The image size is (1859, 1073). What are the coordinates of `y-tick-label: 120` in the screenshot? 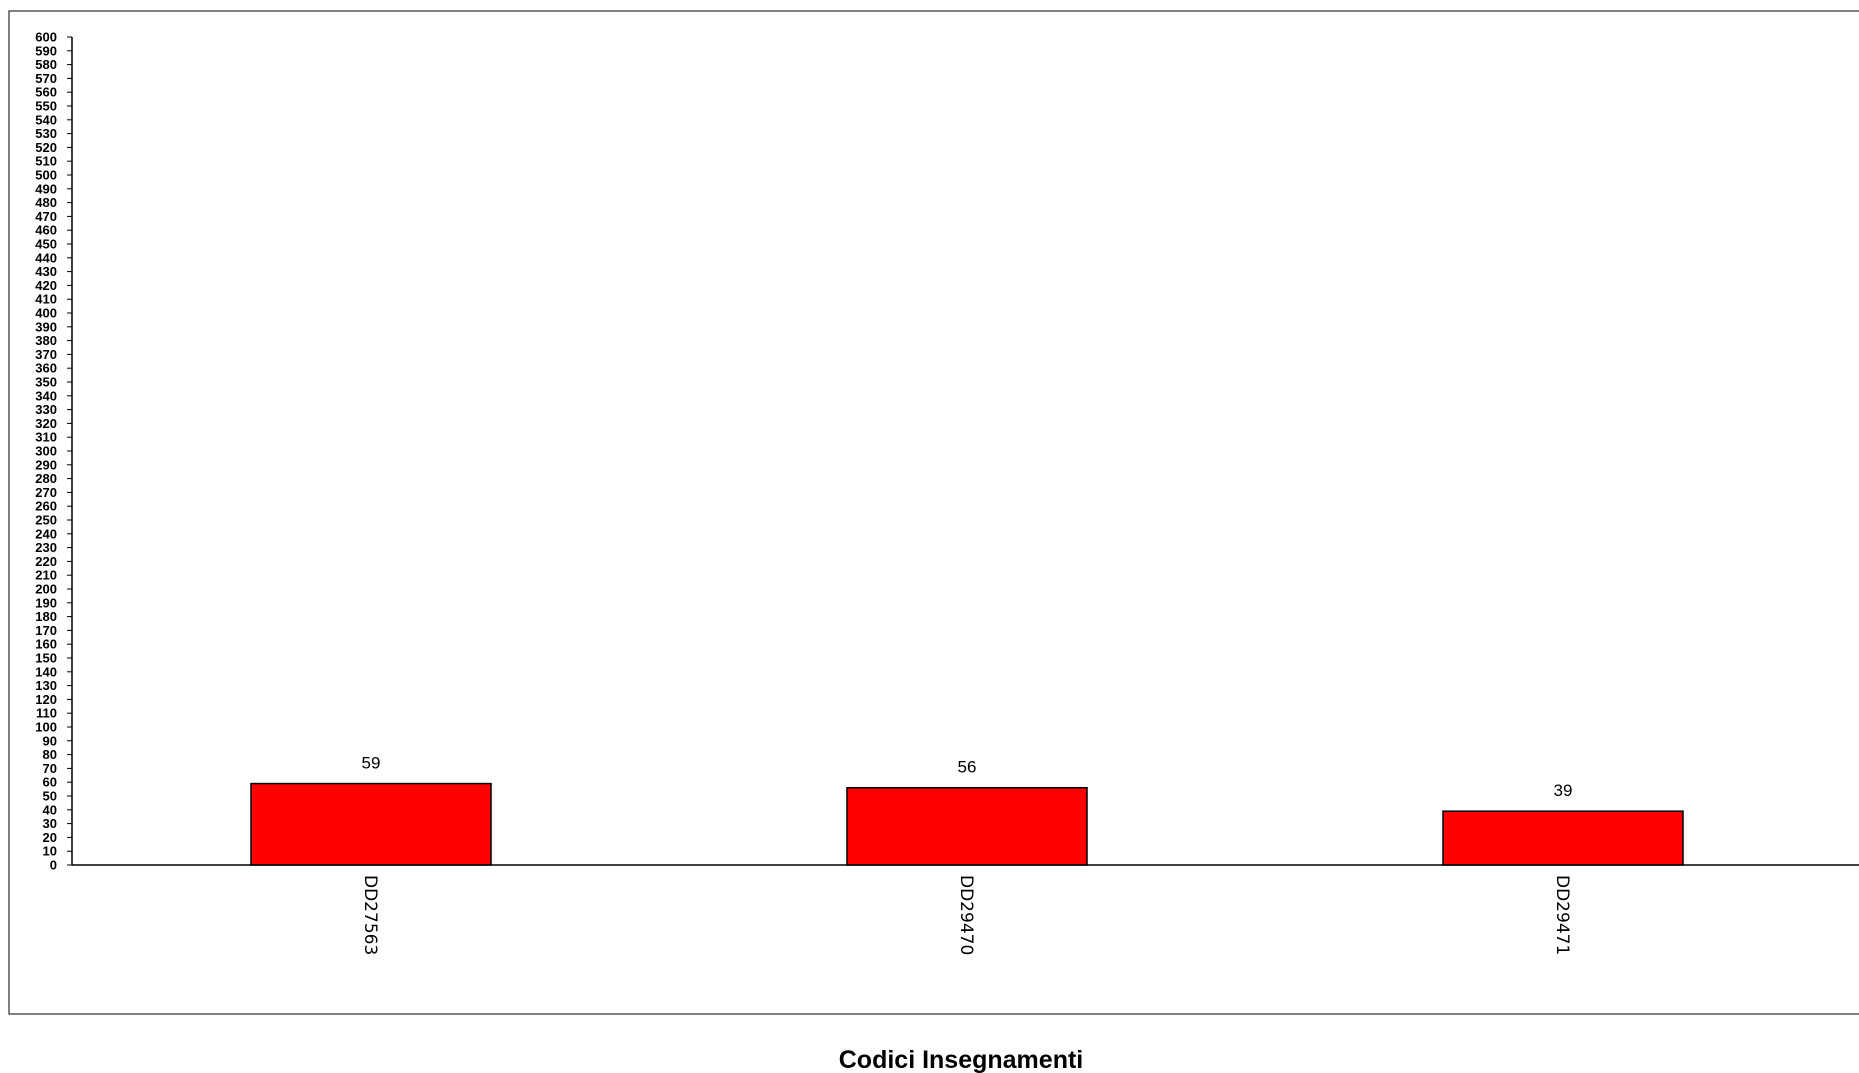 It's located at (46, 699).